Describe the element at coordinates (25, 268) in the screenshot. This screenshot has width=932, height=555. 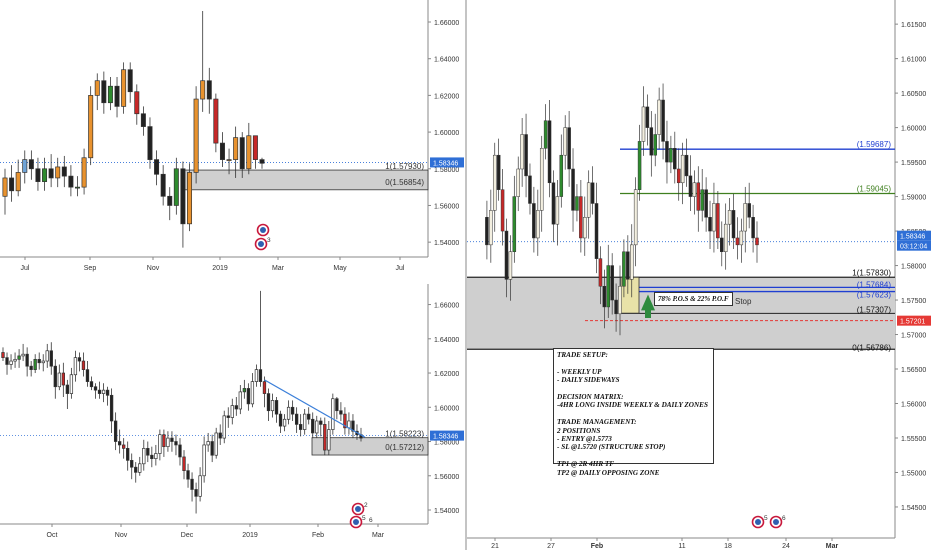
I see `x-tick-label: Jul` at that location.